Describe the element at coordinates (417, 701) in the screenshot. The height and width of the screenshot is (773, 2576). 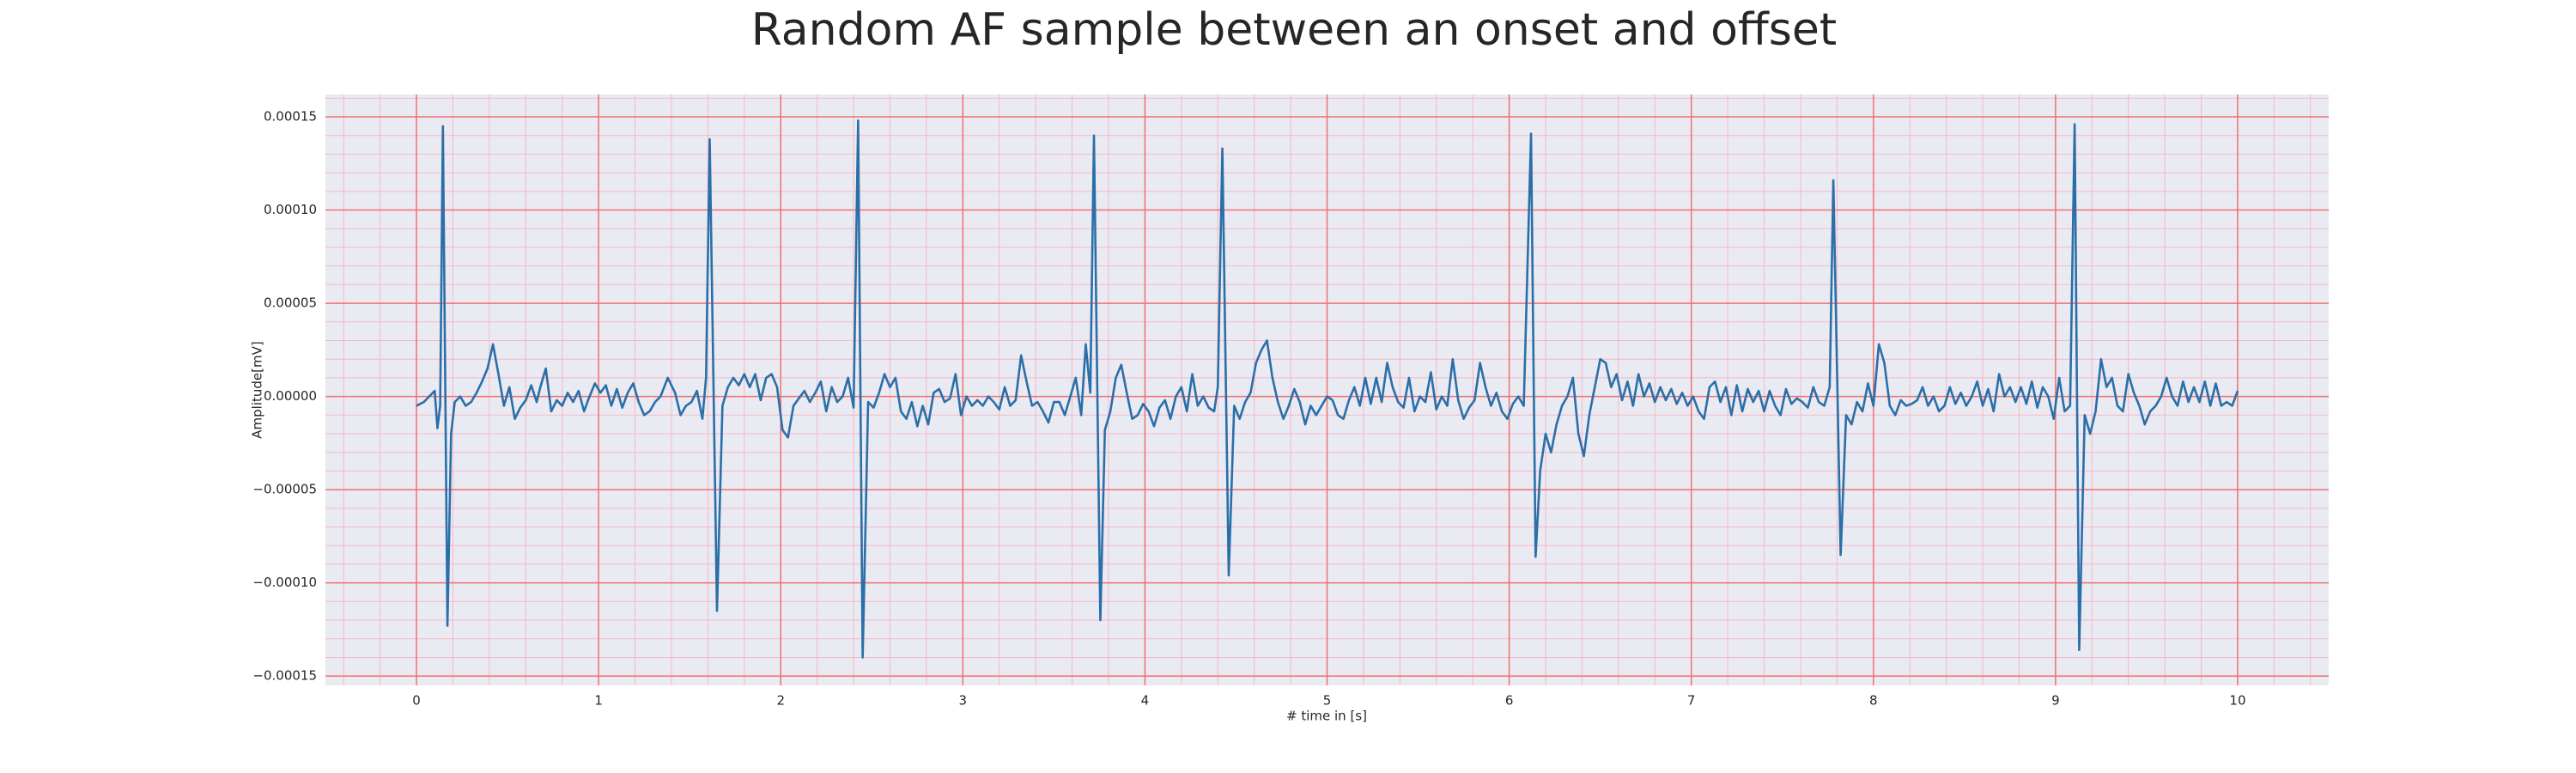
I see `x-tick-label: 0` at that location.